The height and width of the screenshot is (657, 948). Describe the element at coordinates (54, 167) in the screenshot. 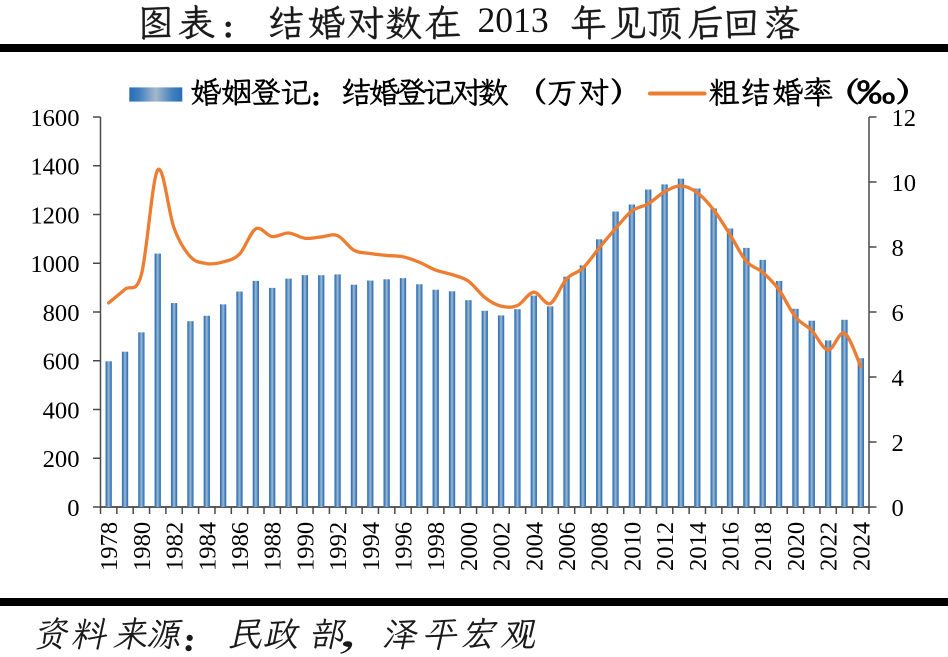

I see `svg-text: 1400` at that location.